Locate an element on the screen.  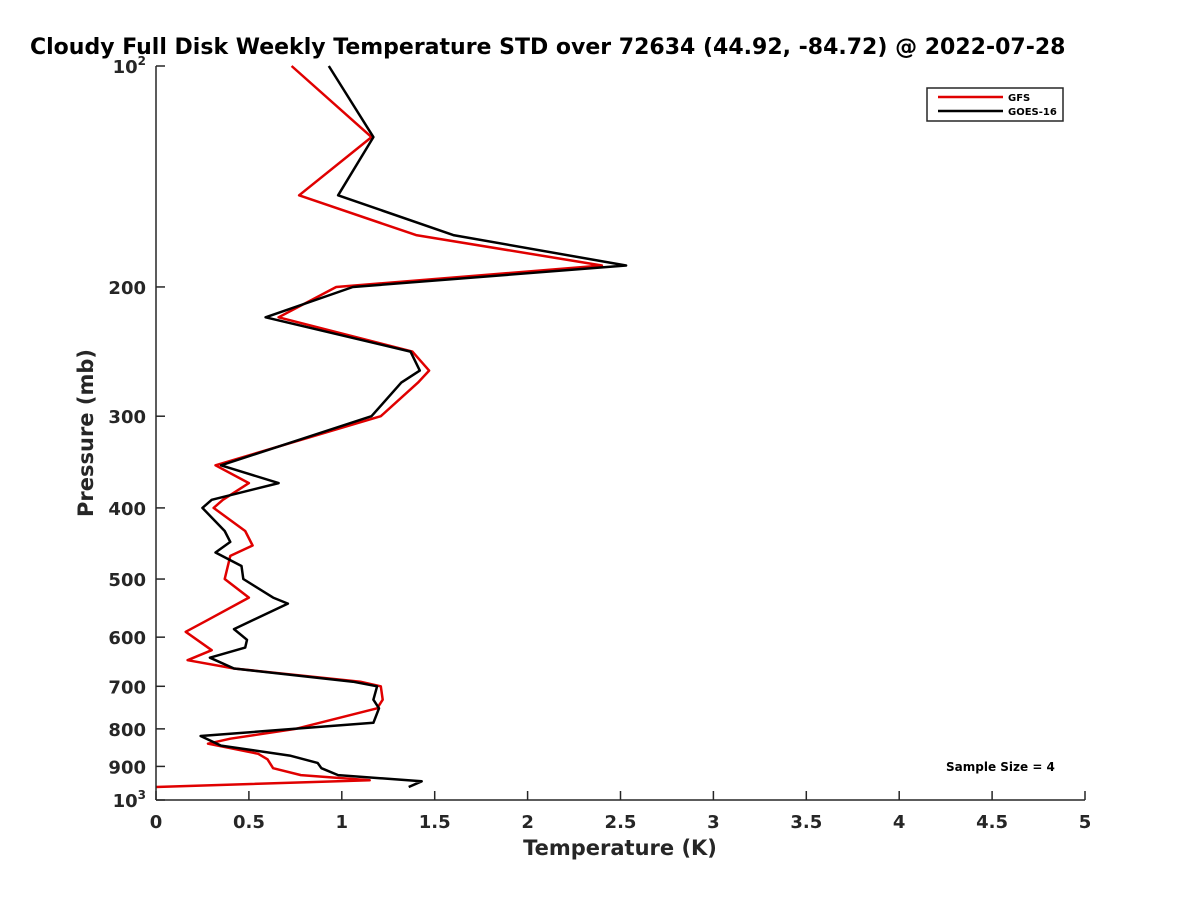
x-tick-label: 0 is located at coordinates (156, 822).